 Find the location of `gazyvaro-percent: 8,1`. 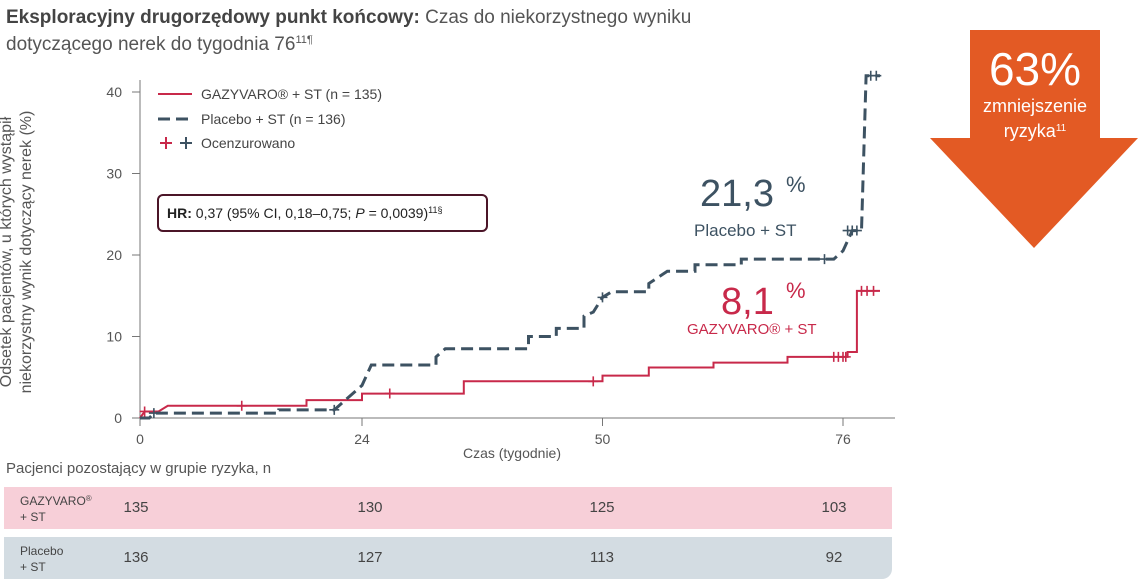

gazyvaro-percent: 8,1 is located at coordinates (747, 302).